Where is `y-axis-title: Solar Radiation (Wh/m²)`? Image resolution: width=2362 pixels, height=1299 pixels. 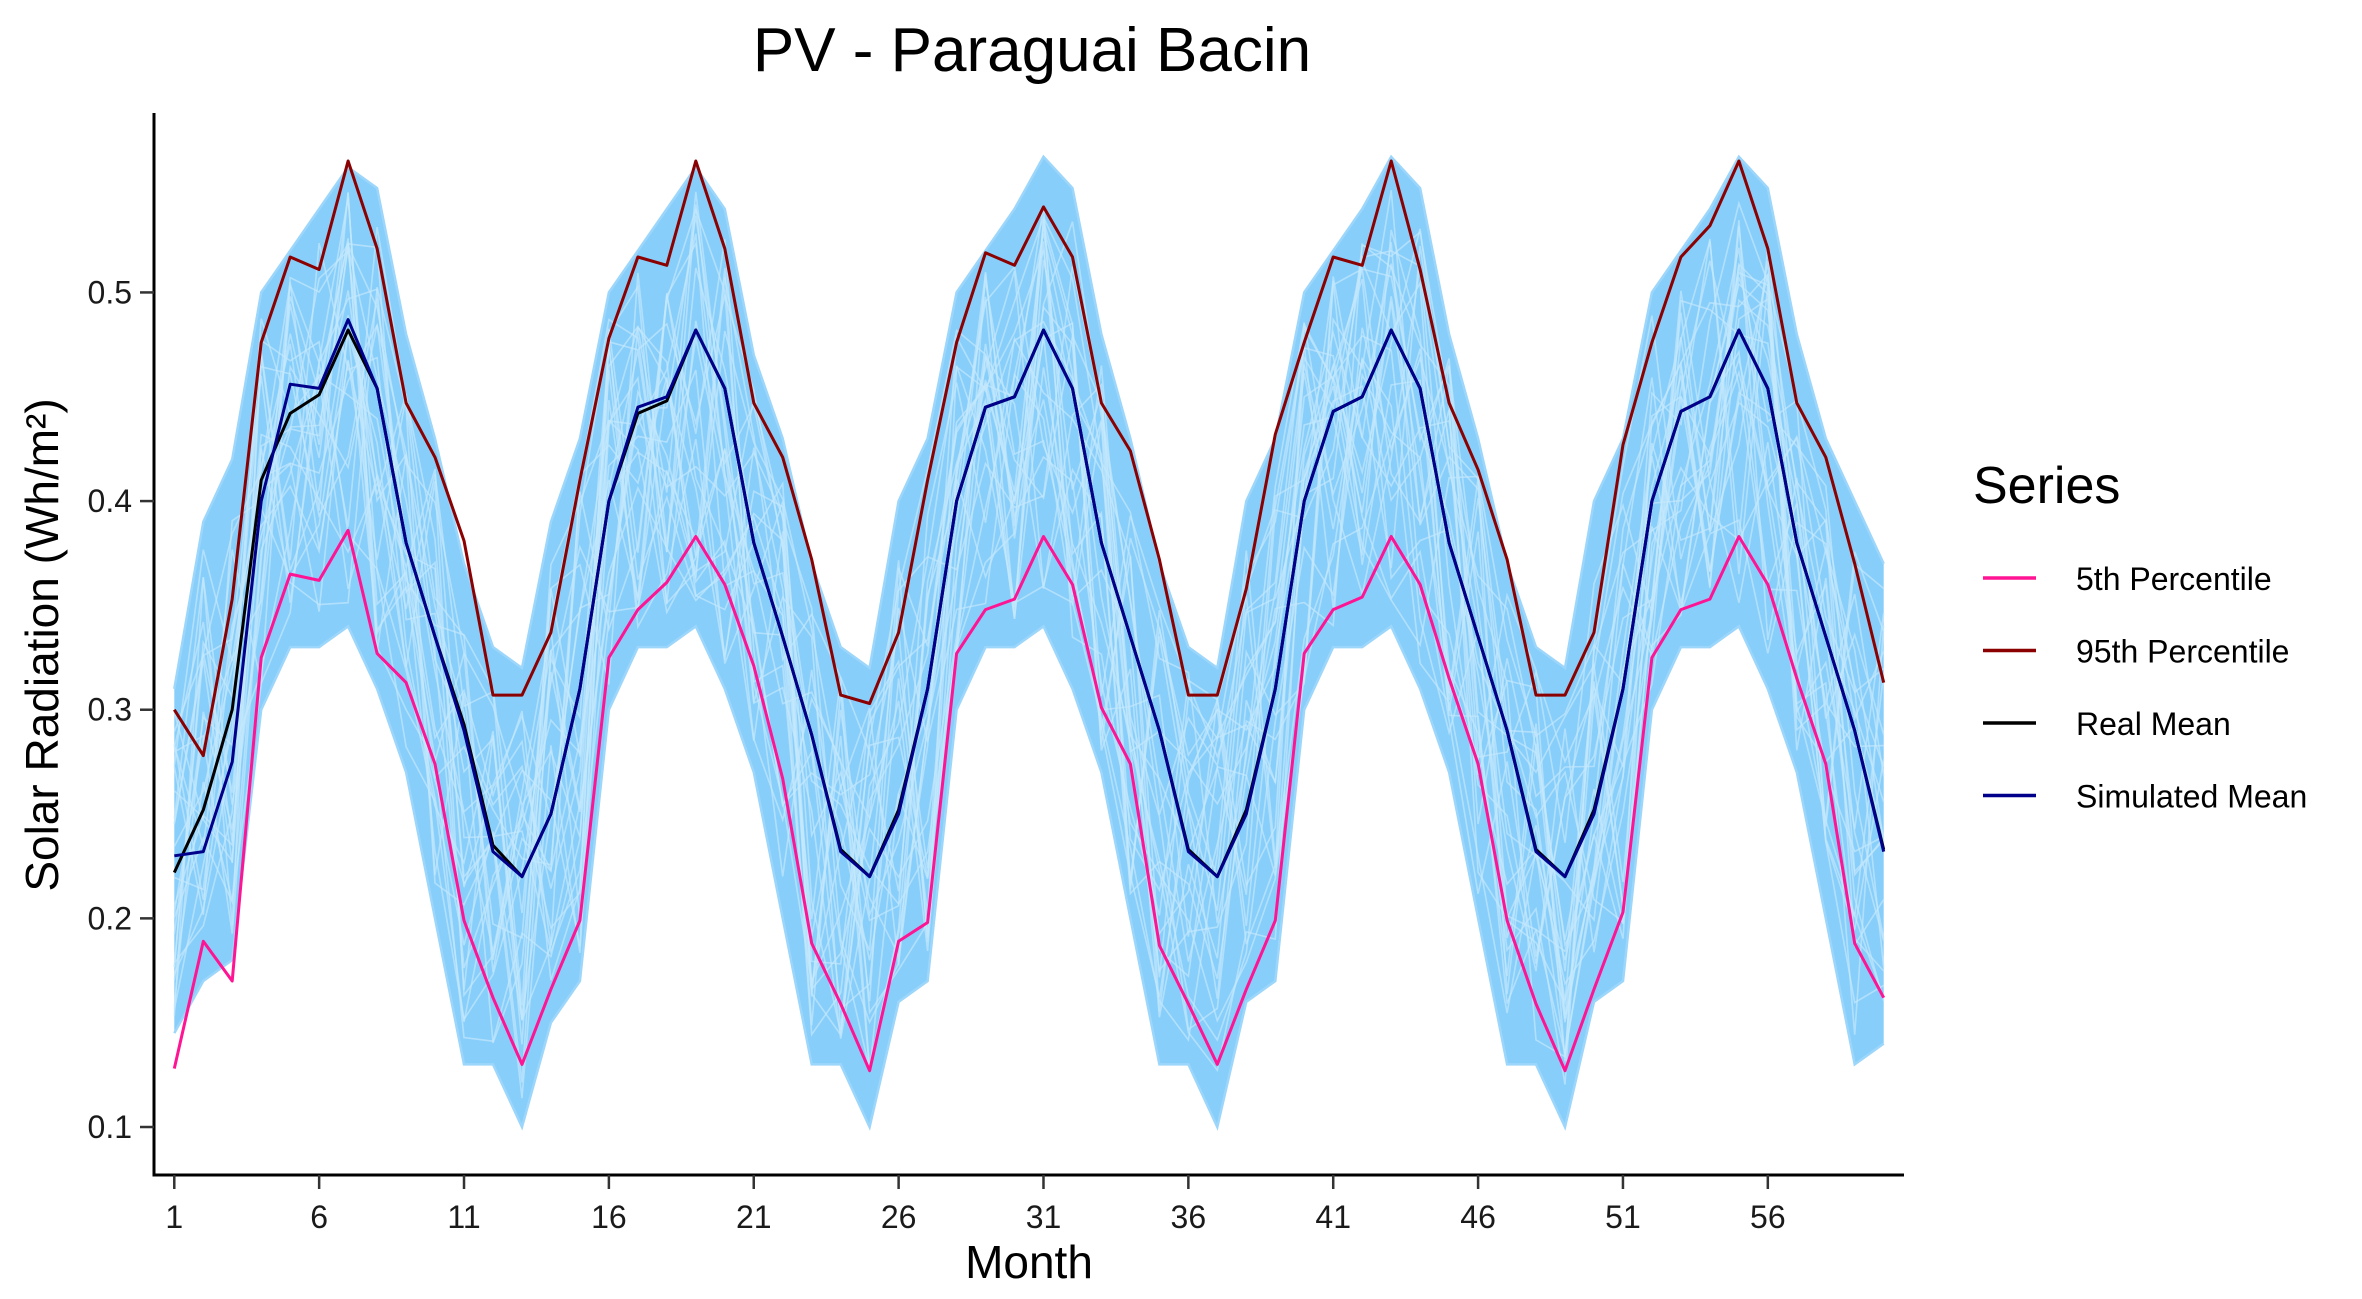
y-axis-title: Solar Radiation (Wh/m²) is located at coordinates (42, 644).